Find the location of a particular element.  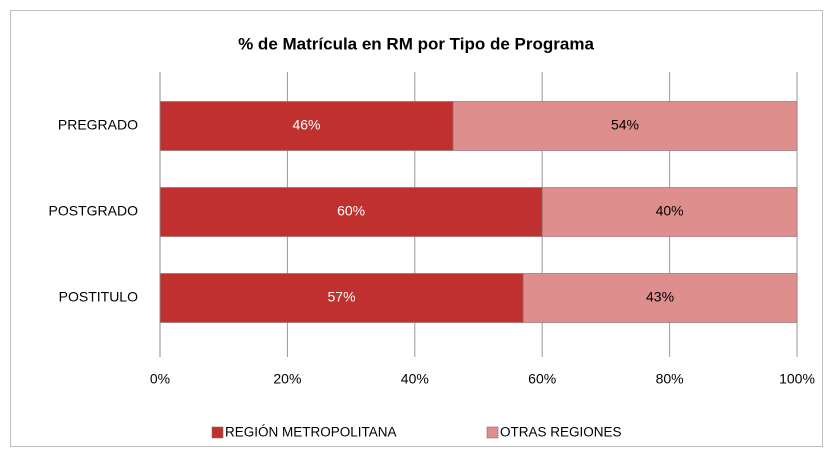

data-label: 57% is located at coordinates (342, 297).